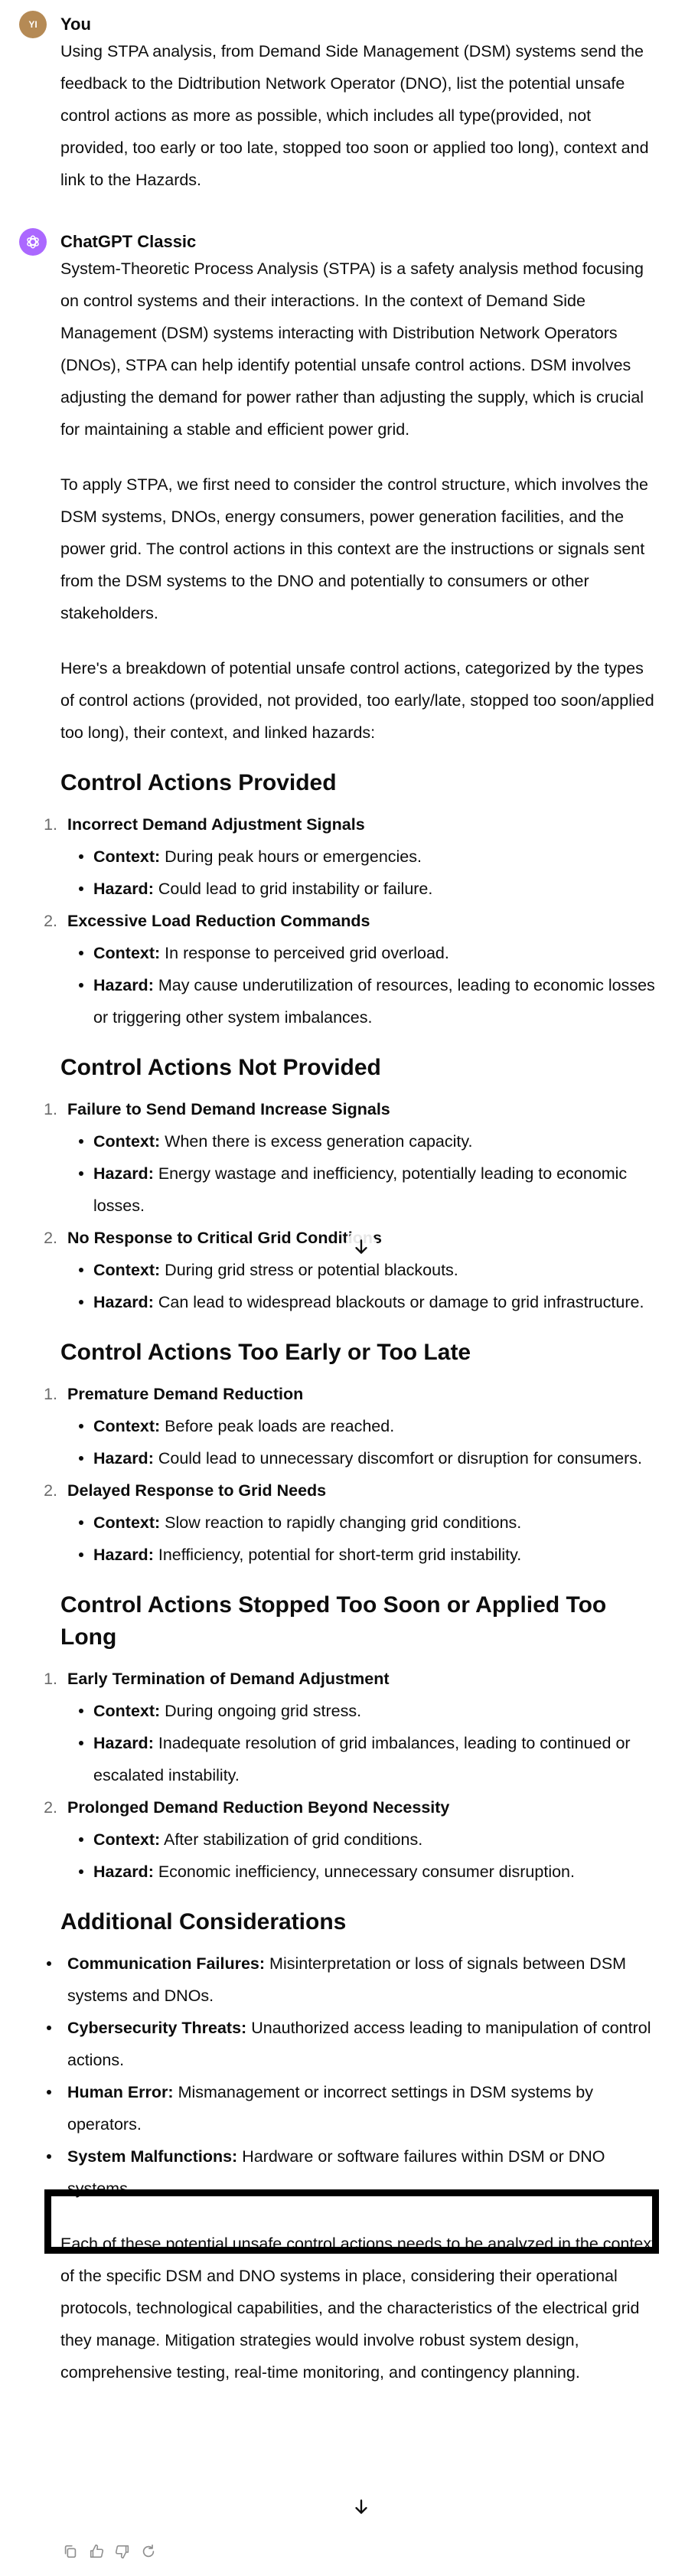 This screenshot has width=698, height=2576. I want to click on thumbs-up-icon, so click(97, 2551).